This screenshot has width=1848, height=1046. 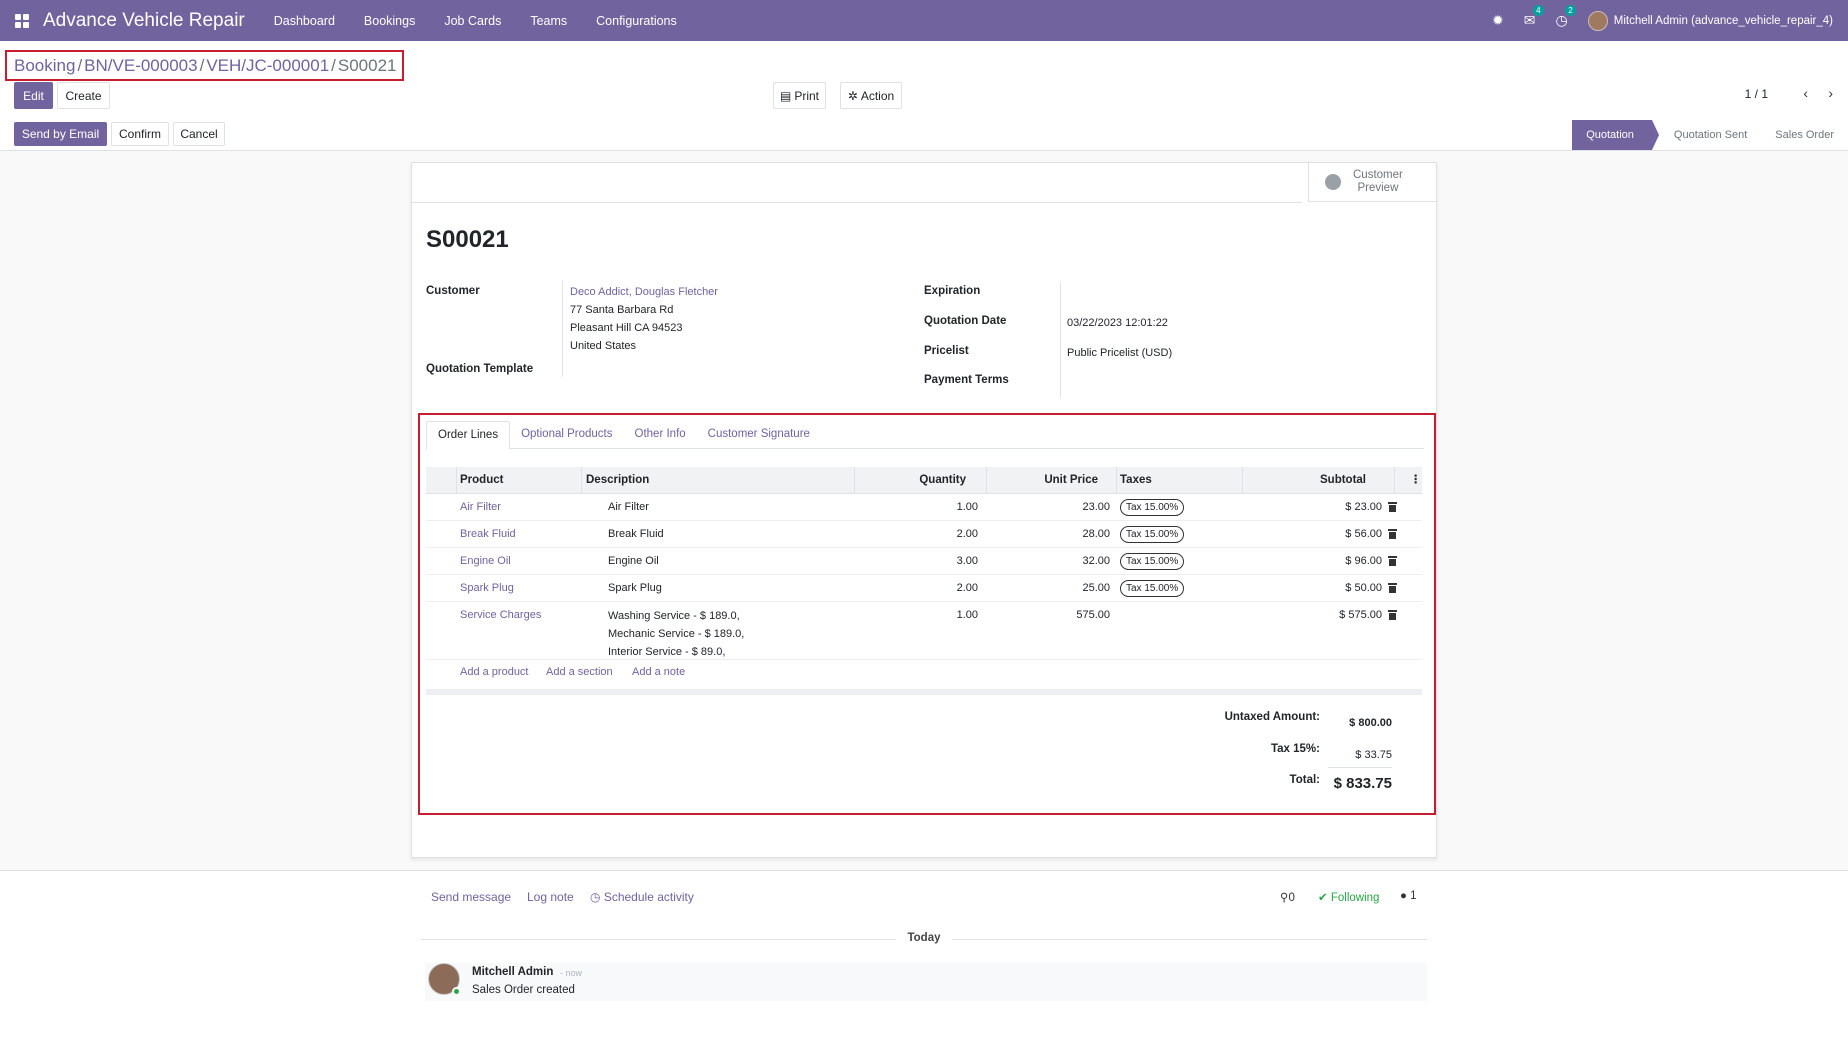 I want to click on online-status-icon, so click(x=456, y=991).